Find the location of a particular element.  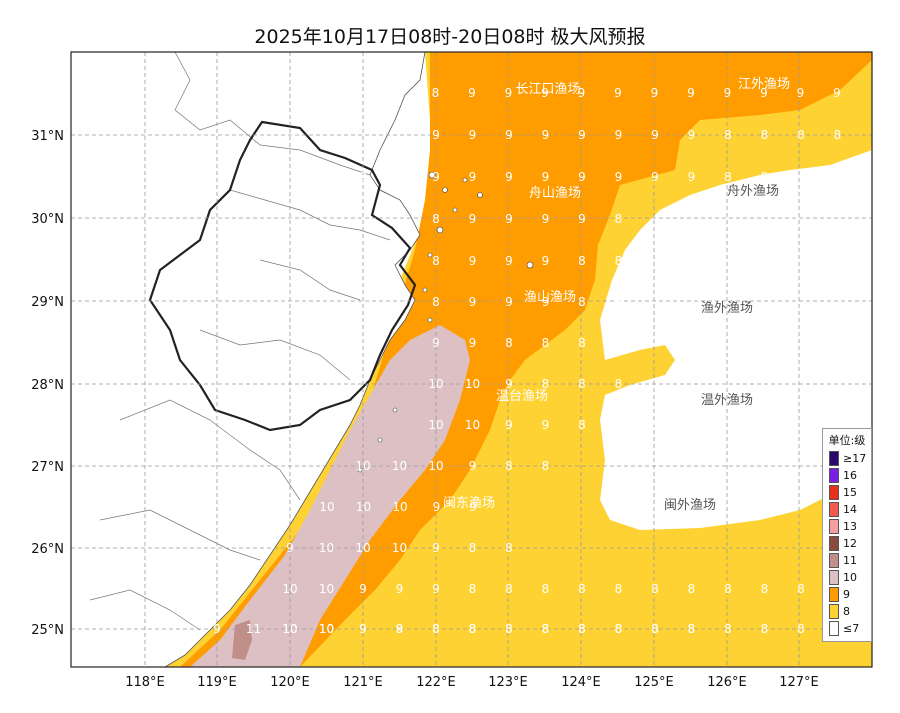

legend-item: 12 is located at coordinates (847, 543).